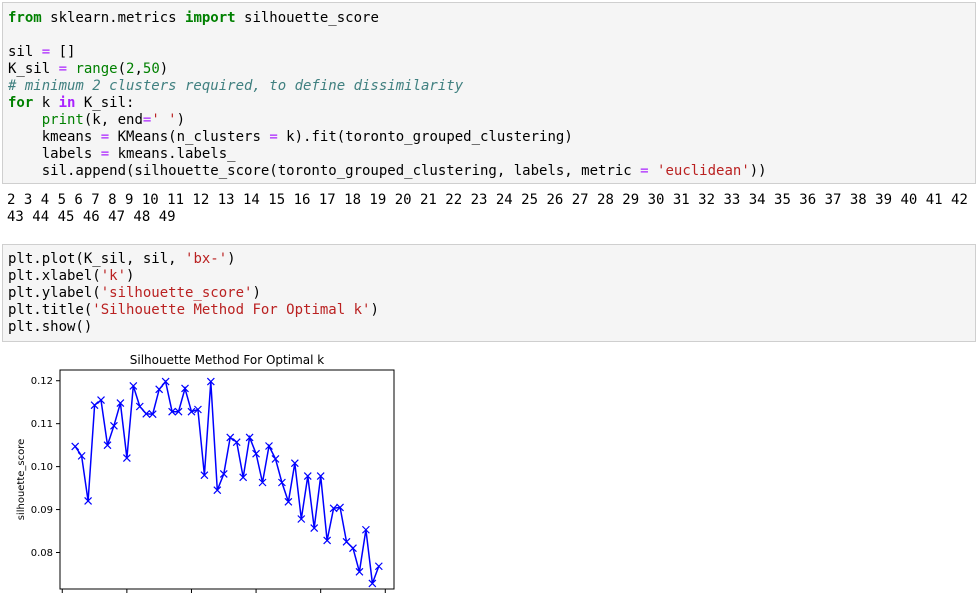  Describe the element at coordinates (758, 171) in the screenshot. I see `code-token: ))` at that location.